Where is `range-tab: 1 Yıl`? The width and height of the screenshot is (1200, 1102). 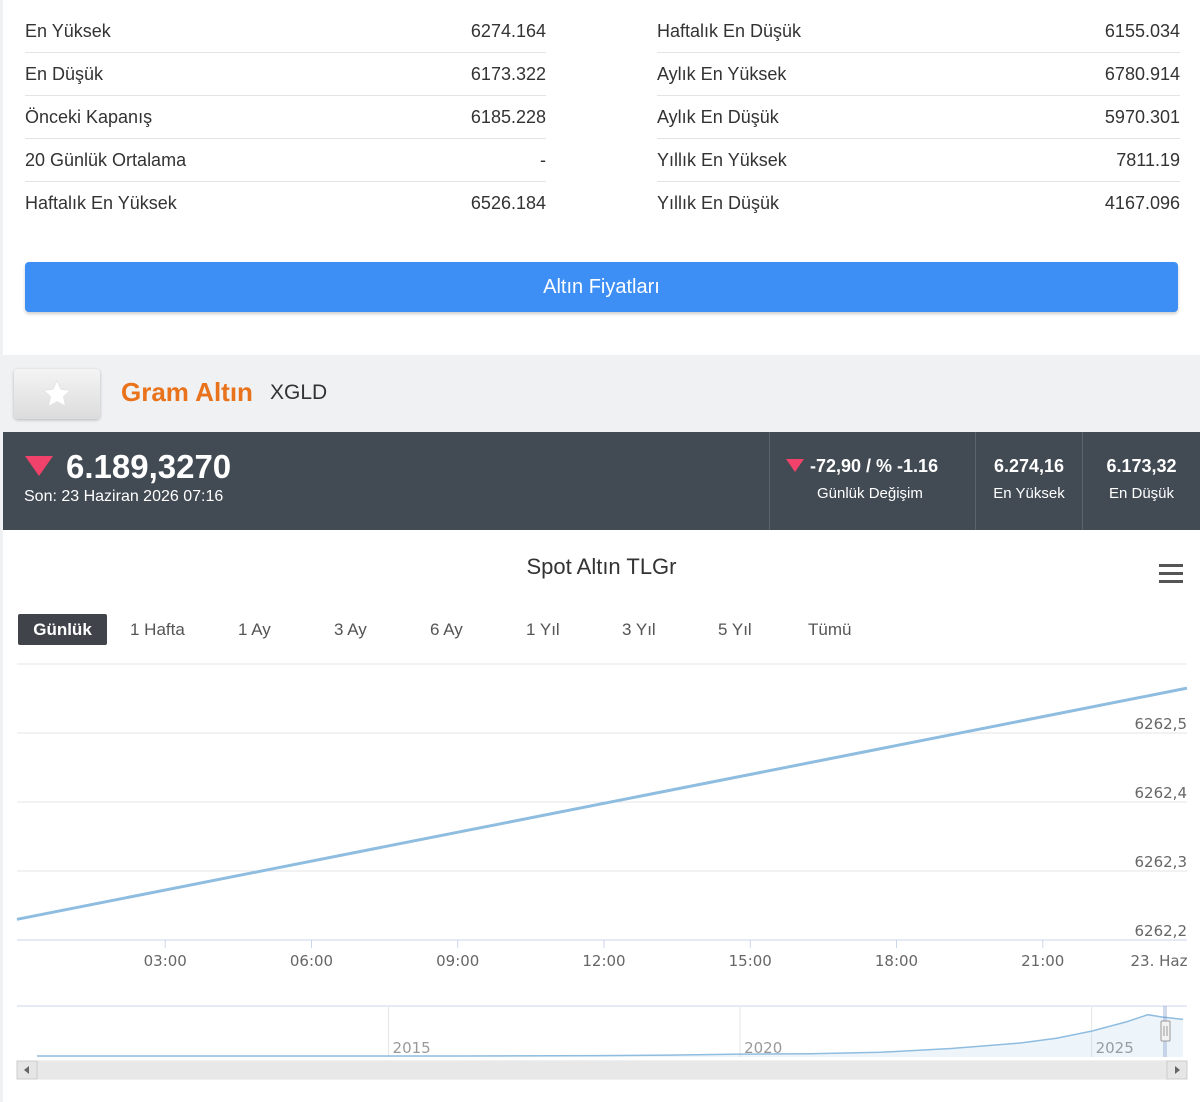
range-tab: 1 Yıl is located at coordinates (543, 629).